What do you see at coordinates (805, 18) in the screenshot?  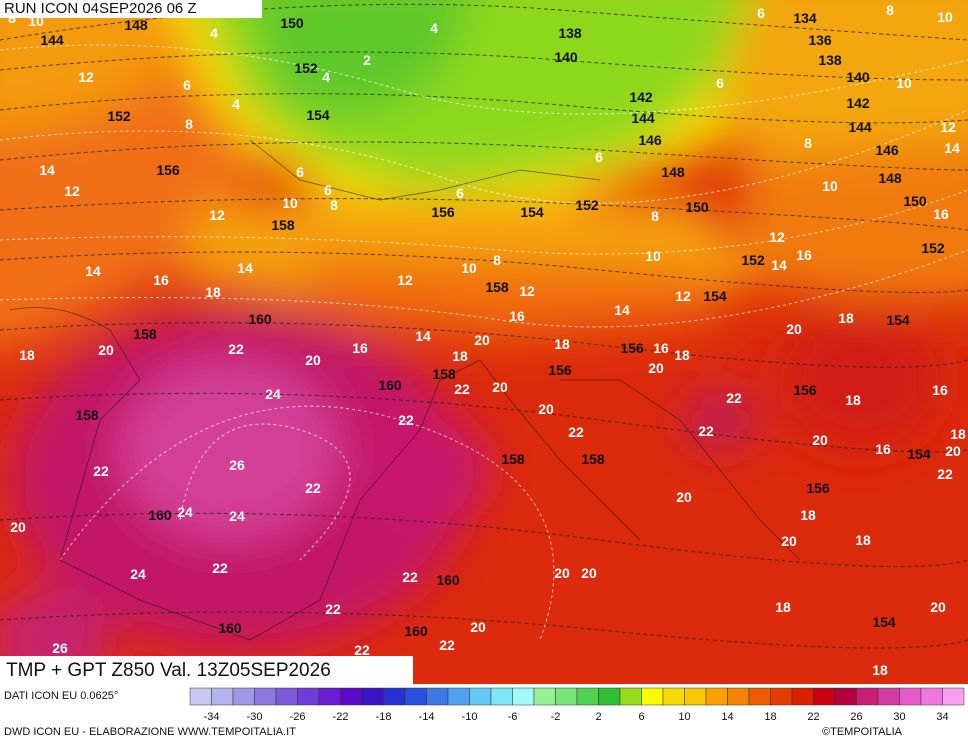 I see `height-label: 134` at bounding box center [805, 18].